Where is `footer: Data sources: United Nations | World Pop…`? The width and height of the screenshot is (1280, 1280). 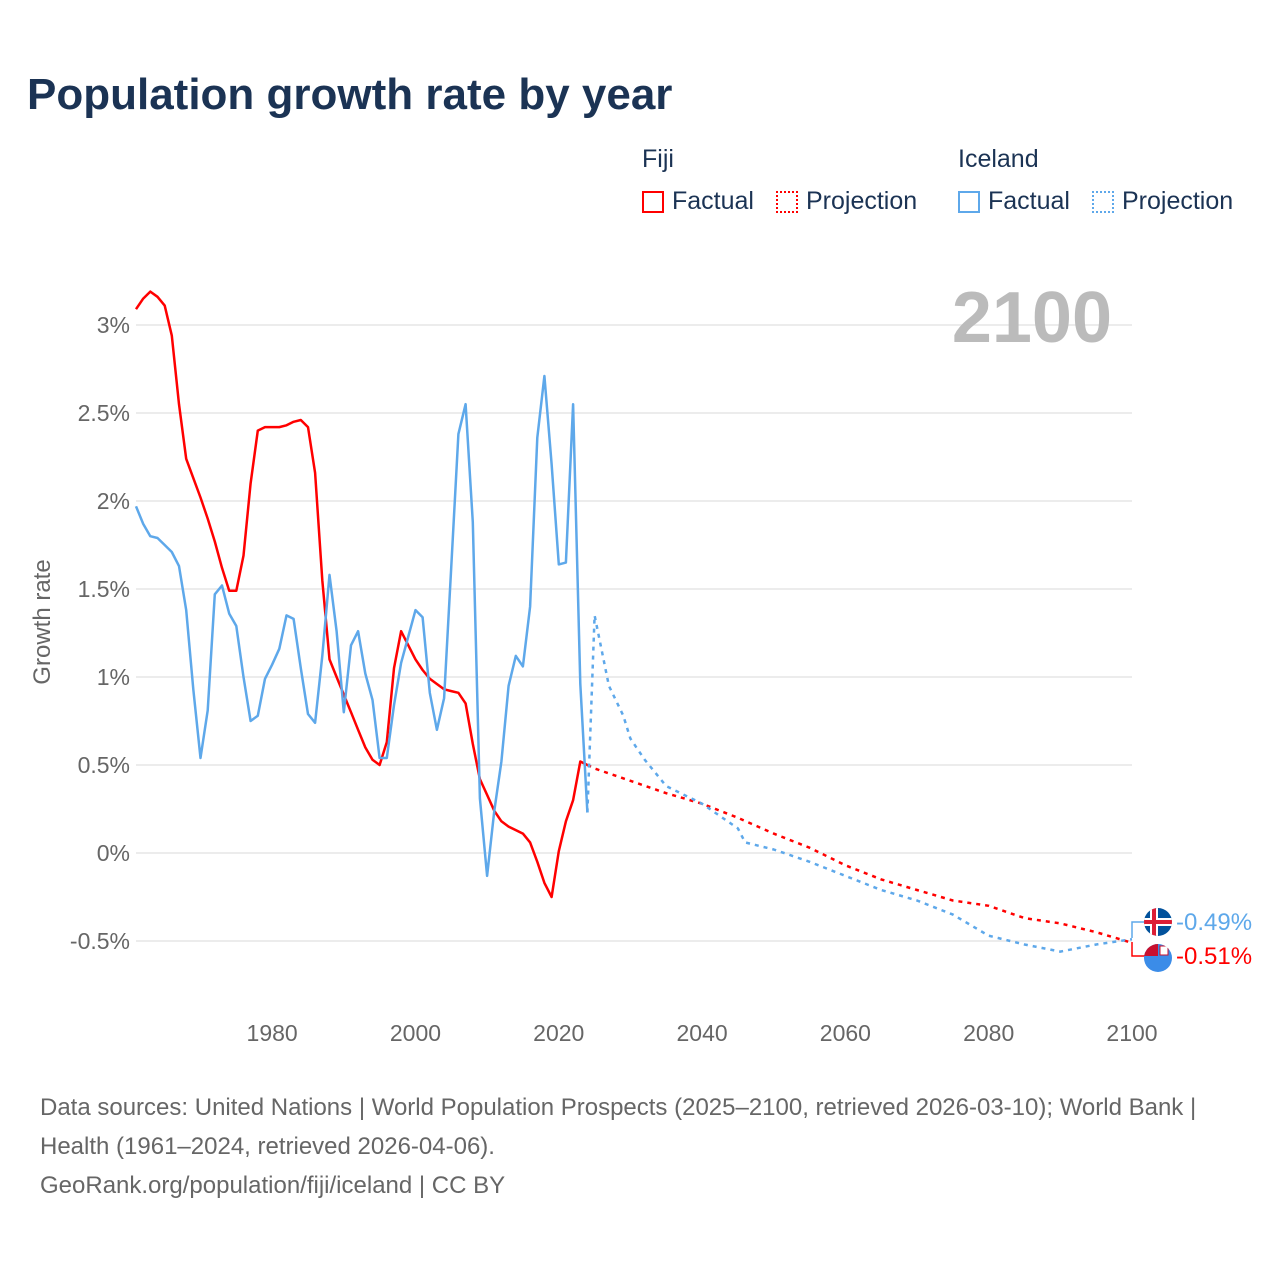 footer: Data sources: United Nations | World Pop… is located at coordinates (640, 1146).